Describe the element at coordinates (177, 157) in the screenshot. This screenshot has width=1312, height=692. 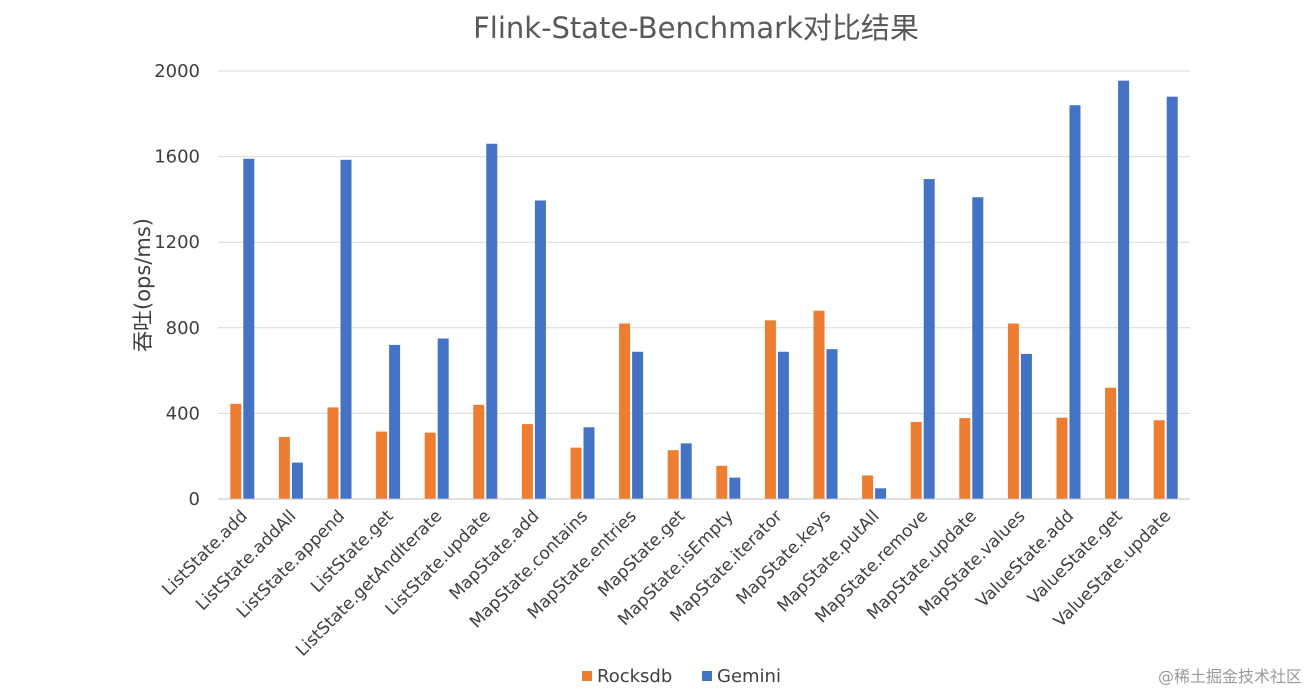
I see `y-tick-label: 1600` at that location.